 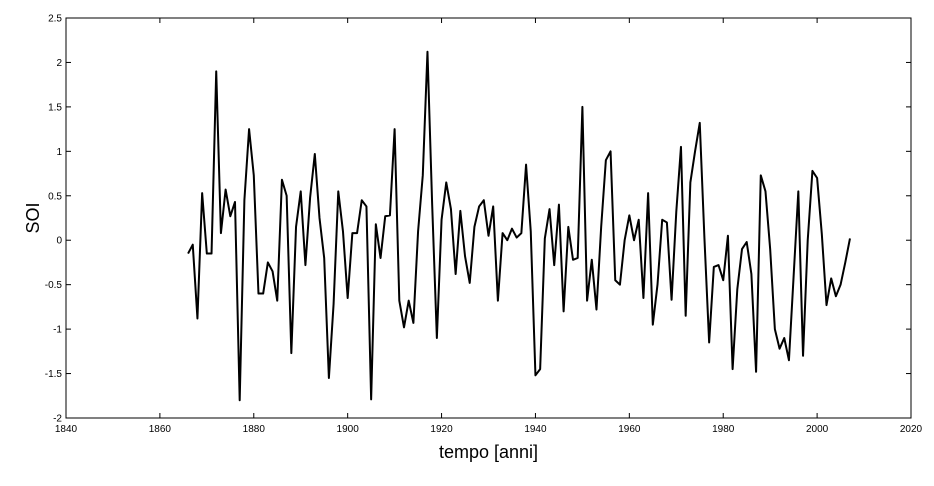 I want to click on x-tick-label: 1980, so click(x=723, y=429).